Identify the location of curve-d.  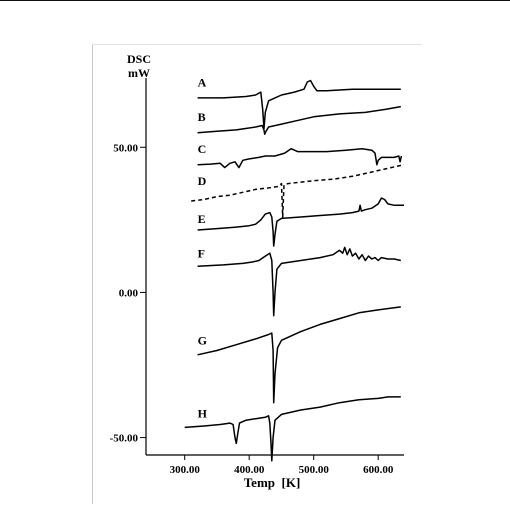
(298, 190).